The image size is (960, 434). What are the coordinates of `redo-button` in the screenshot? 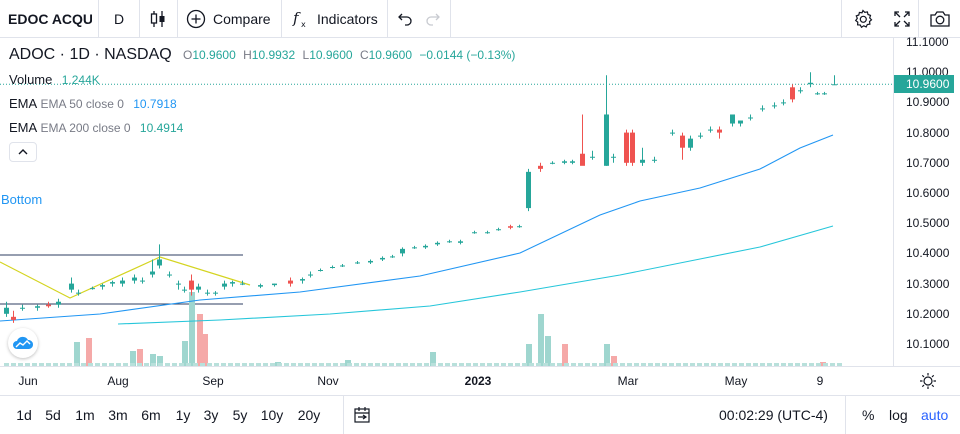 It's located at (433, 19).